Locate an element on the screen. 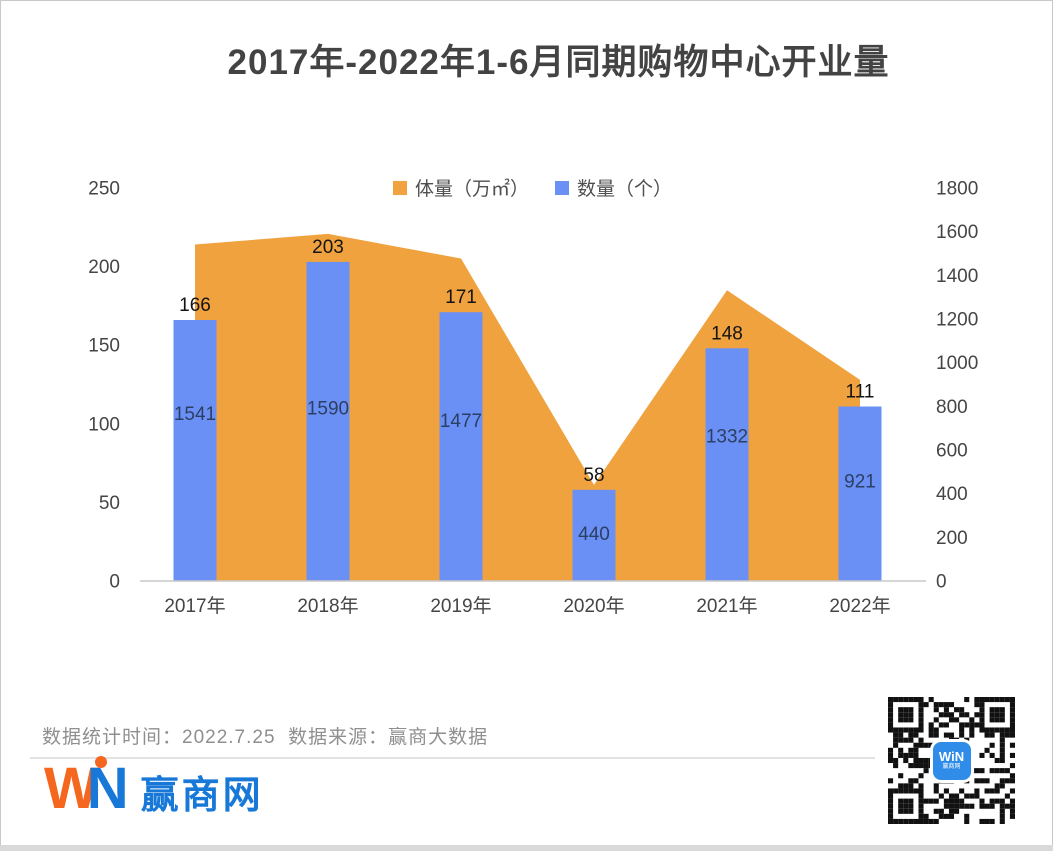 The height and width of the screenshot is (851, 1053). left-axis-tick: 50 is located at coordinates (109, 503).